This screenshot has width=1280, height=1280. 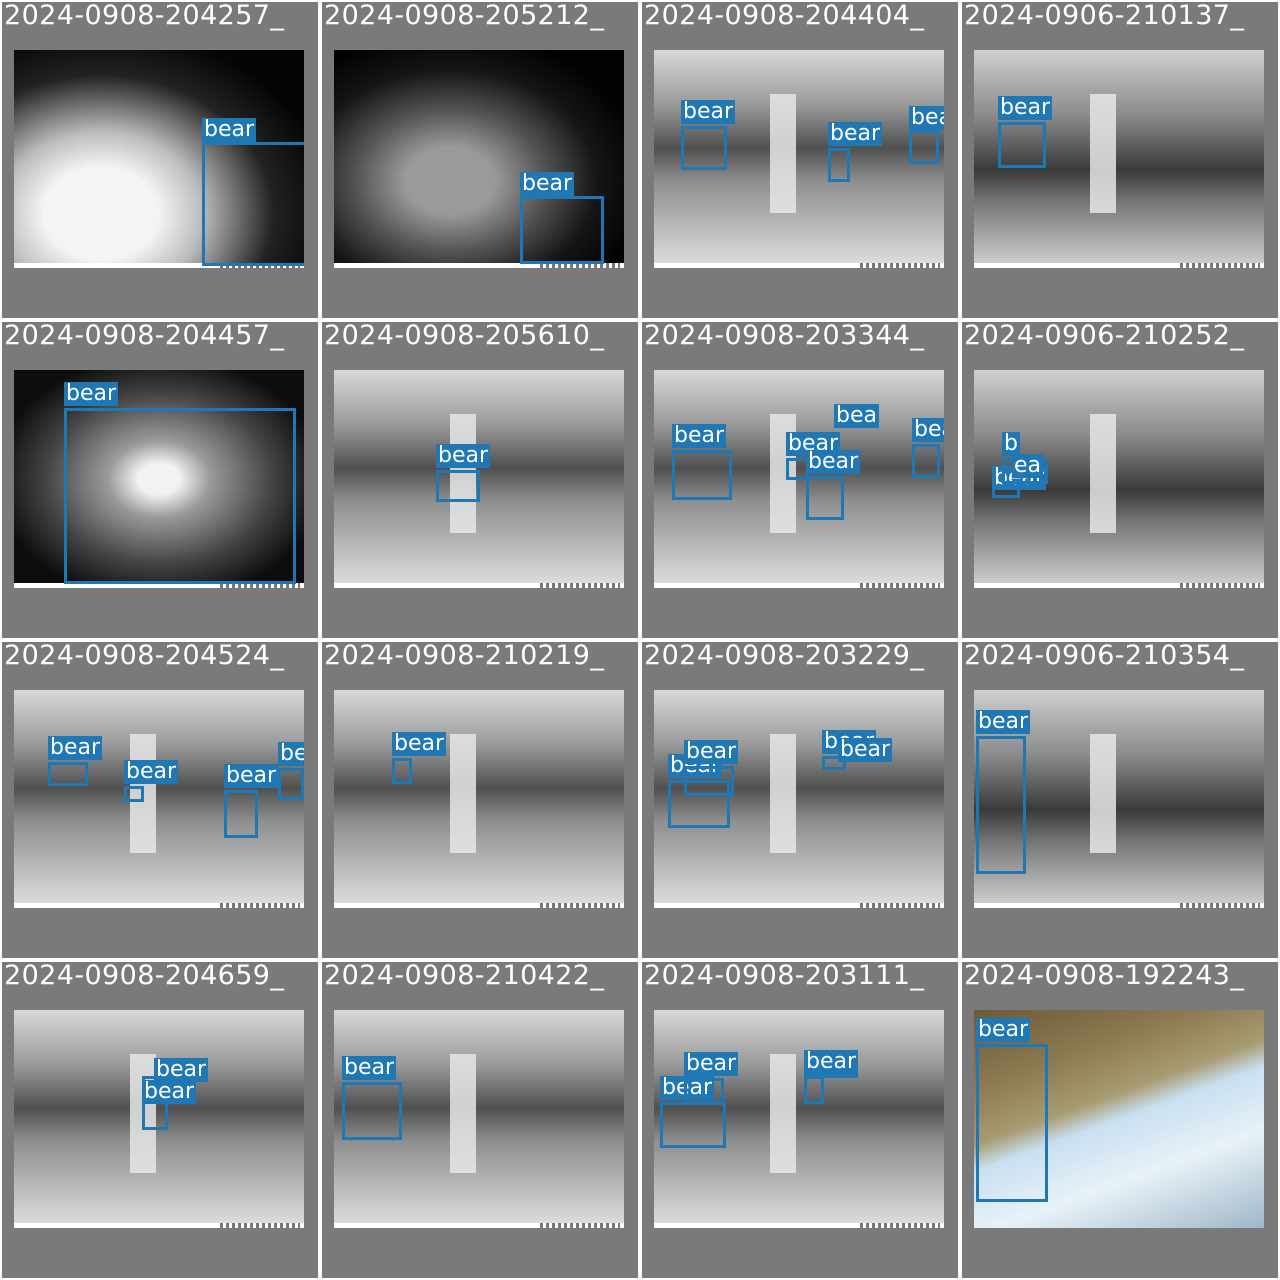 I want to click on tile-filename: 2024-0908-204257_, so click(x=161, y=17).